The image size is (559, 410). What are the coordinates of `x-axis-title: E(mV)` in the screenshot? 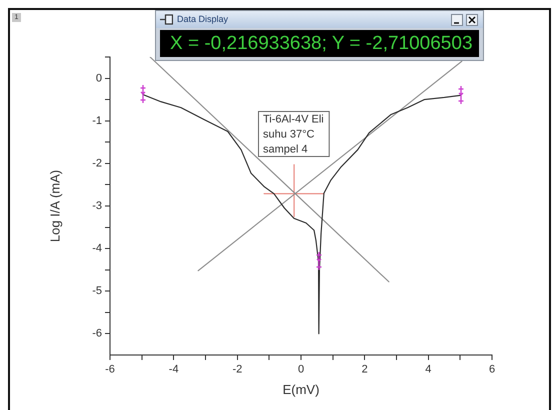 It's located at (301, 389).